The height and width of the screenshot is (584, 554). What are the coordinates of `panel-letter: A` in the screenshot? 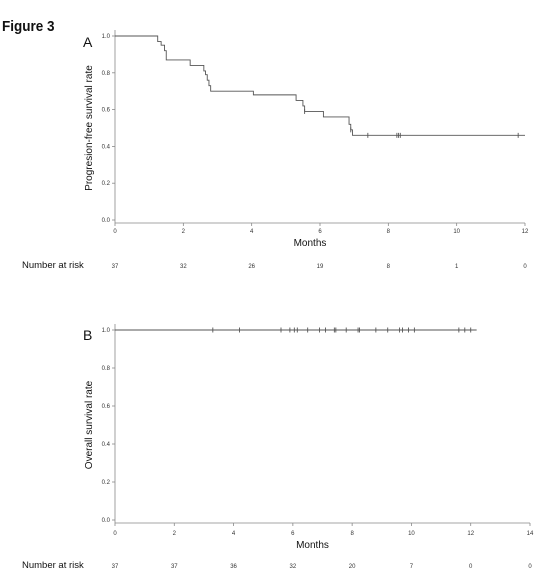 It's located at (88, 42).